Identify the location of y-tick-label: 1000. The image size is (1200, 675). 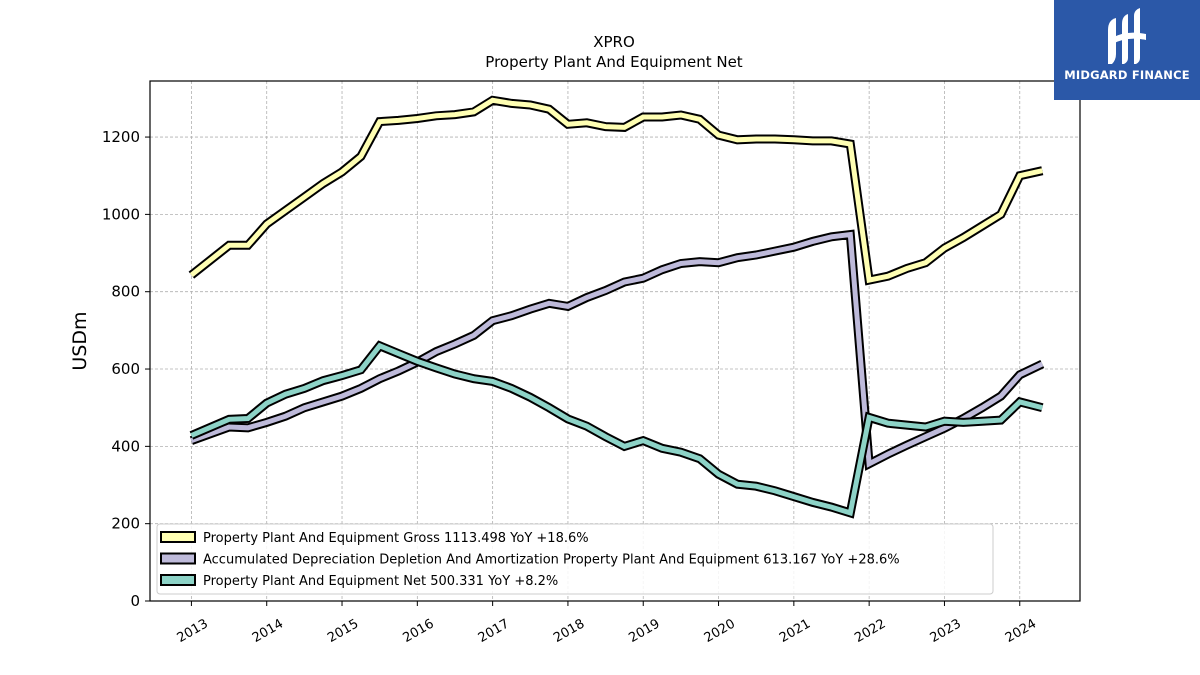
(121, 214).